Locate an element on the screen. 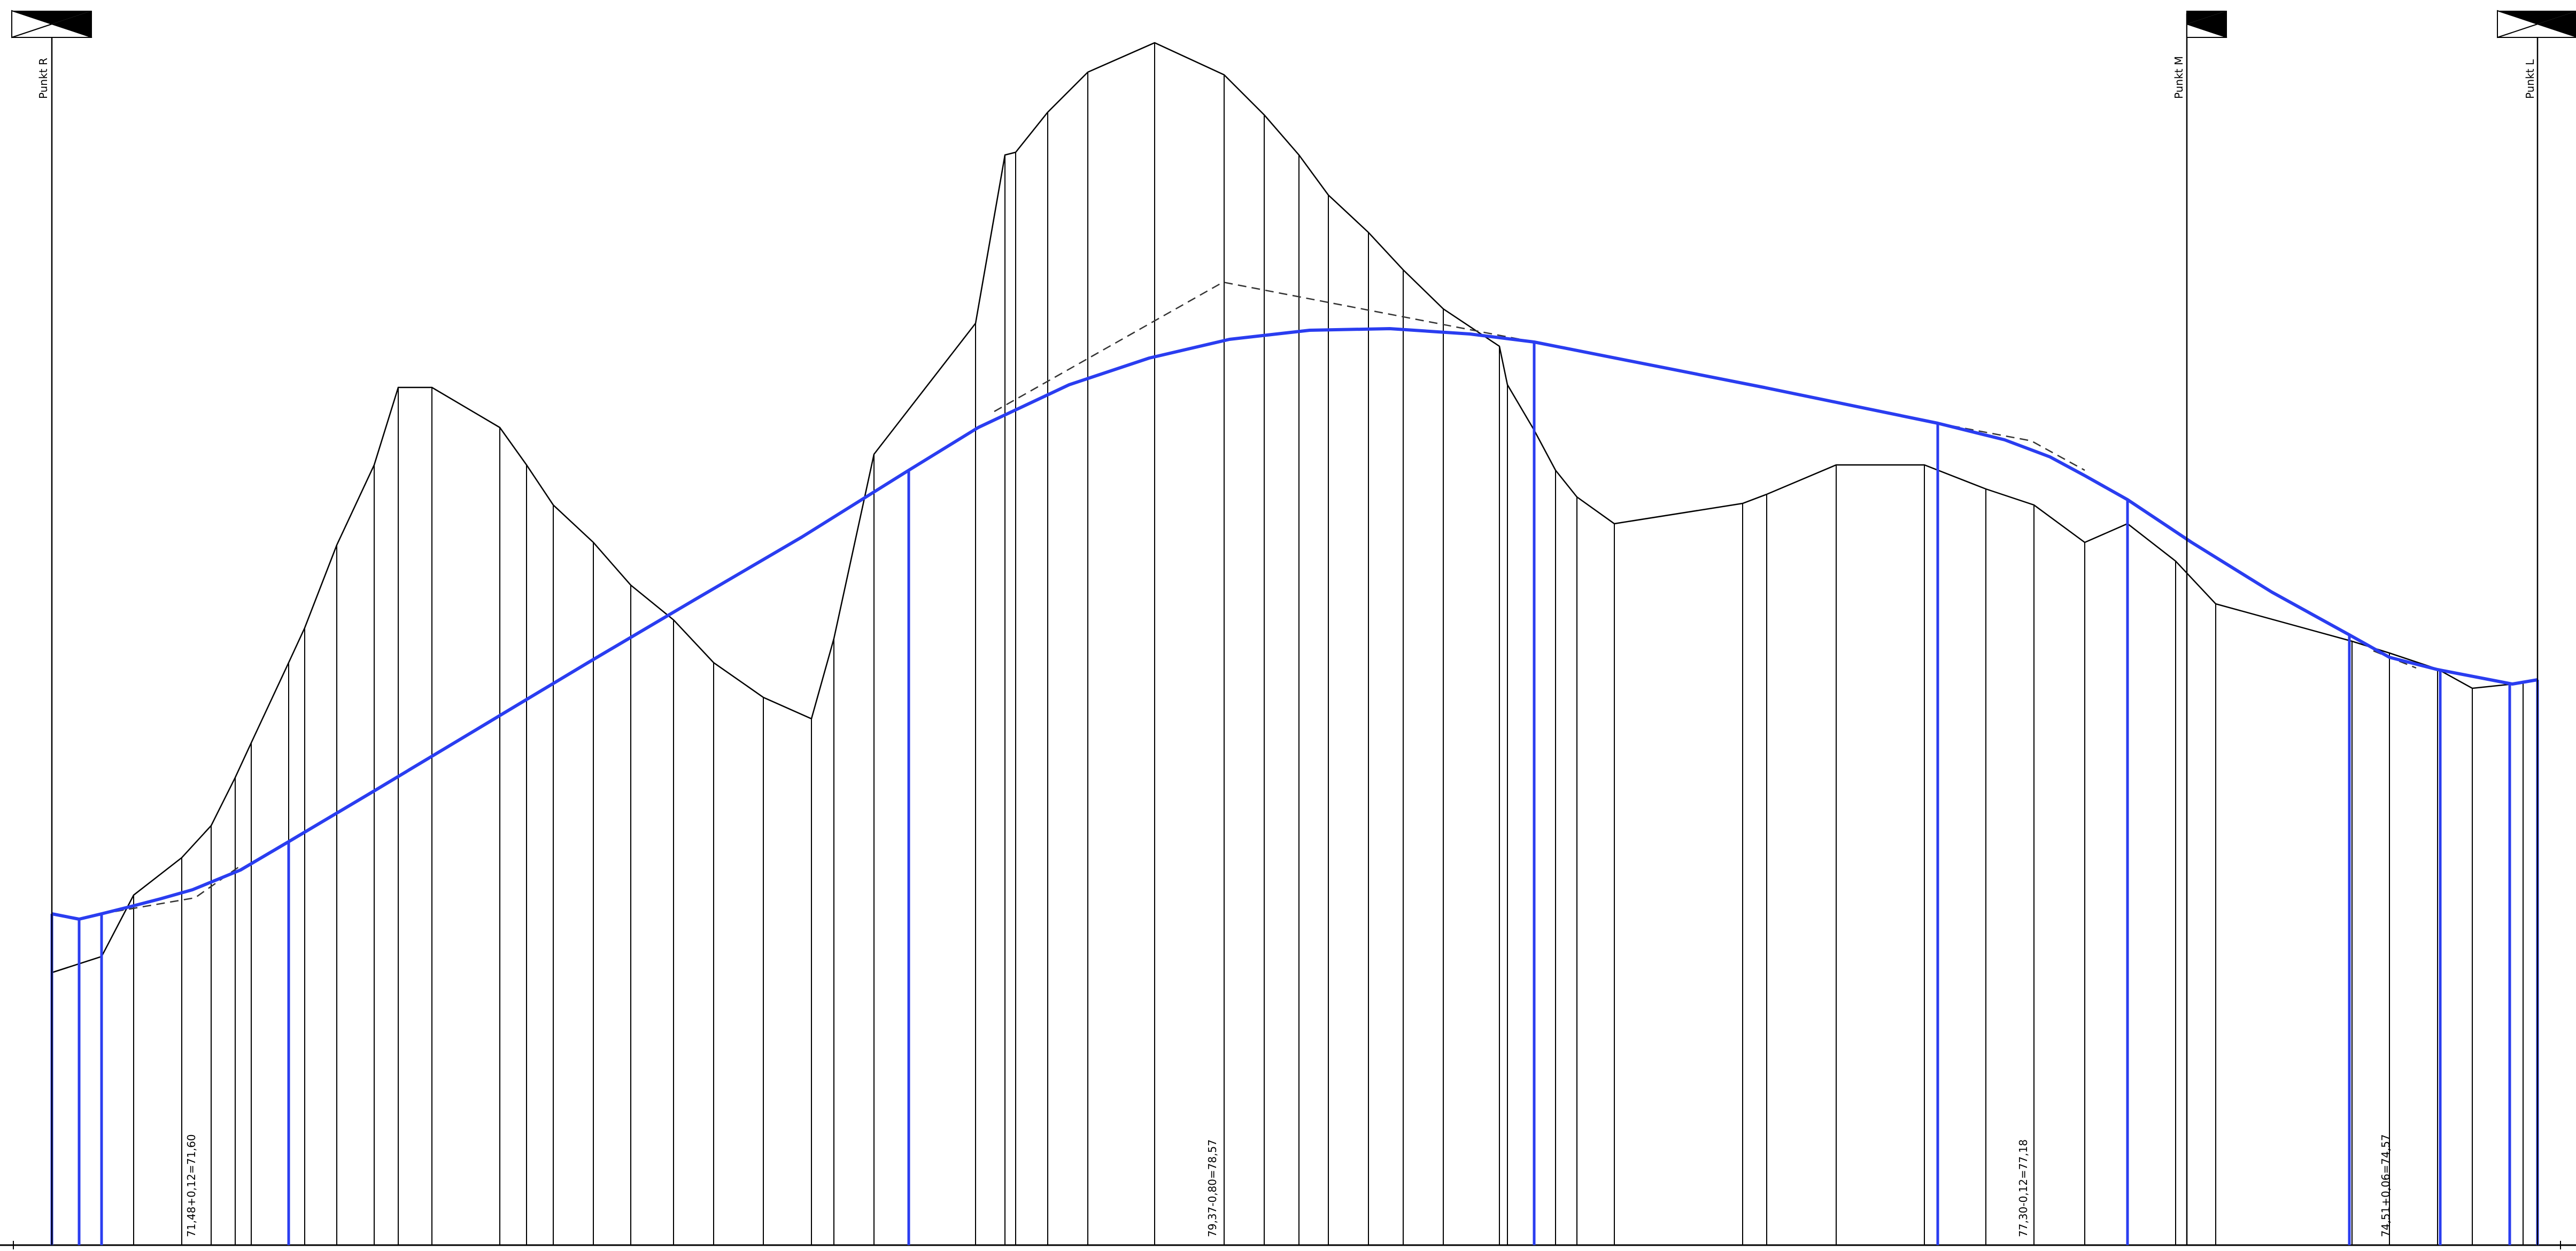 This screenshot has width=2576, height=1251. station-label: Punkt R is located at coordinates (43, 79).